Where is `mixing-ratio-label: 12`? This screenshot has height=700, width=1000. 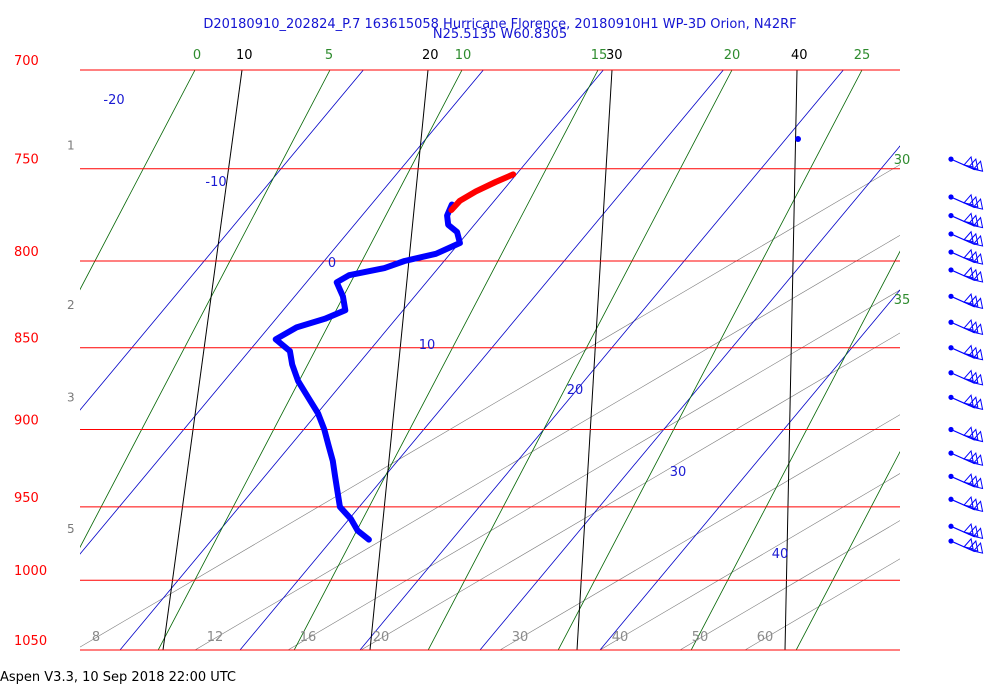 mixing-ratio-label: 12 is located at coordinates (215, 637).